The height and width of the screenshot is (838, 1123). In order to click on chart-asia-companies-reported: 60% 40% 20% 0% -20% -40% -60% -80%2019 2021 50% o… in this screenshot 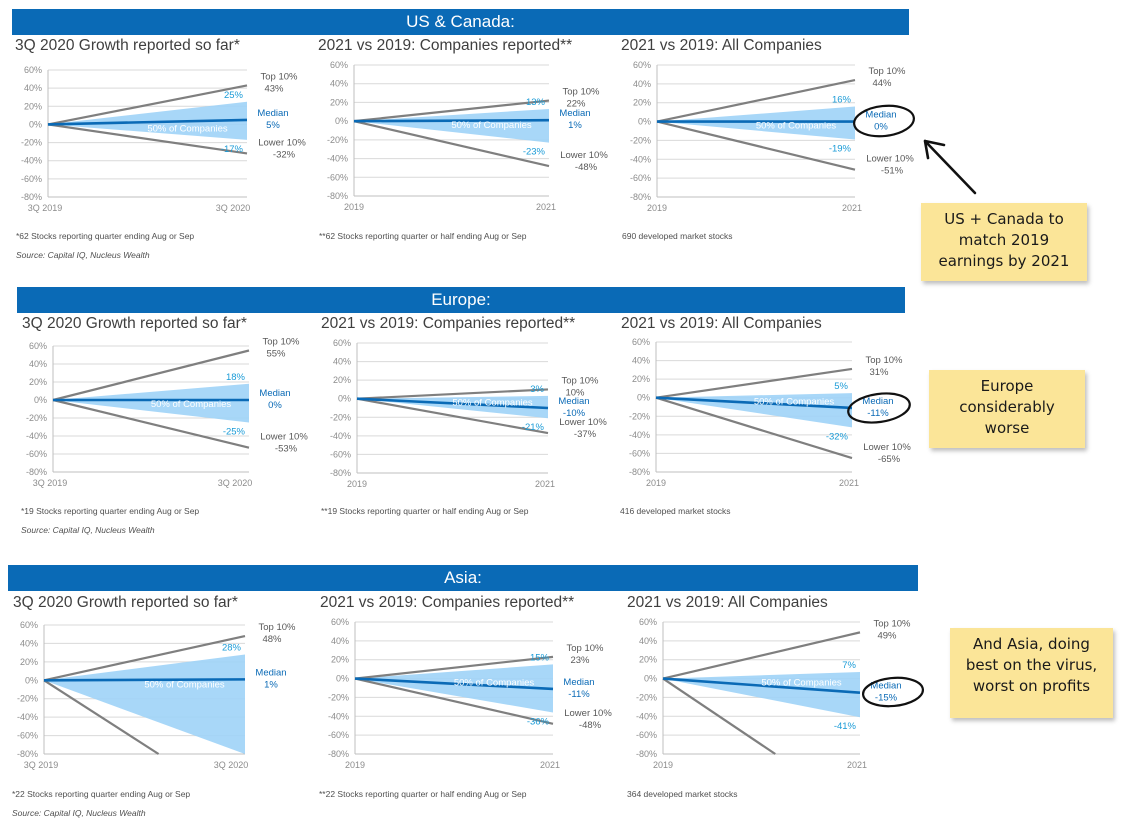, I will do `click(470, 693)`.